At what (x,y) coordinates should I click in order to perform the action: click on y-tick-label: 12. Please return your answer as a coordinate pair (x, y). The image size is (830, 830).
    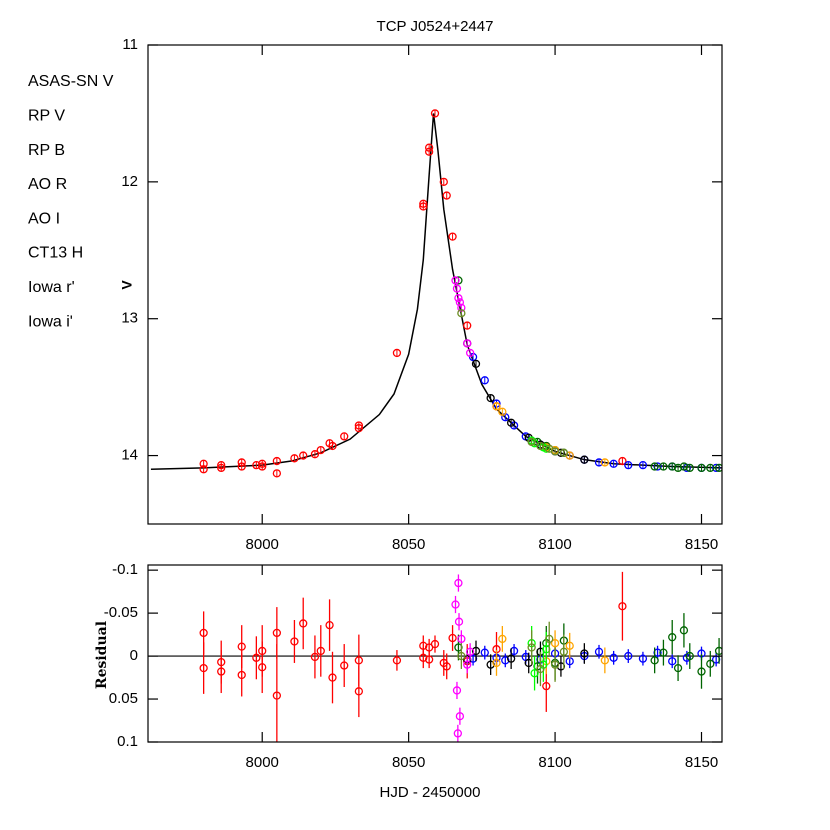
    Looking at the image, I should click on (129, 181).